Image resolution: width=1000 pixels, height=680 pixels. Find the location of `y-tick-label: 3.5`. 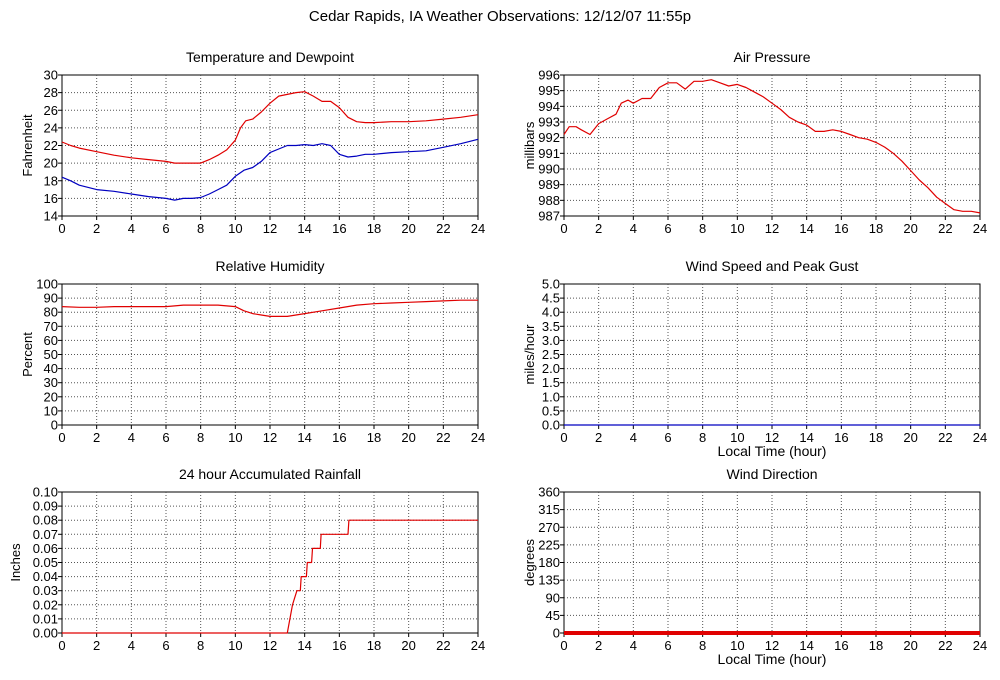

y-tick-label: 3.5 is located at coordinates (551, 326).